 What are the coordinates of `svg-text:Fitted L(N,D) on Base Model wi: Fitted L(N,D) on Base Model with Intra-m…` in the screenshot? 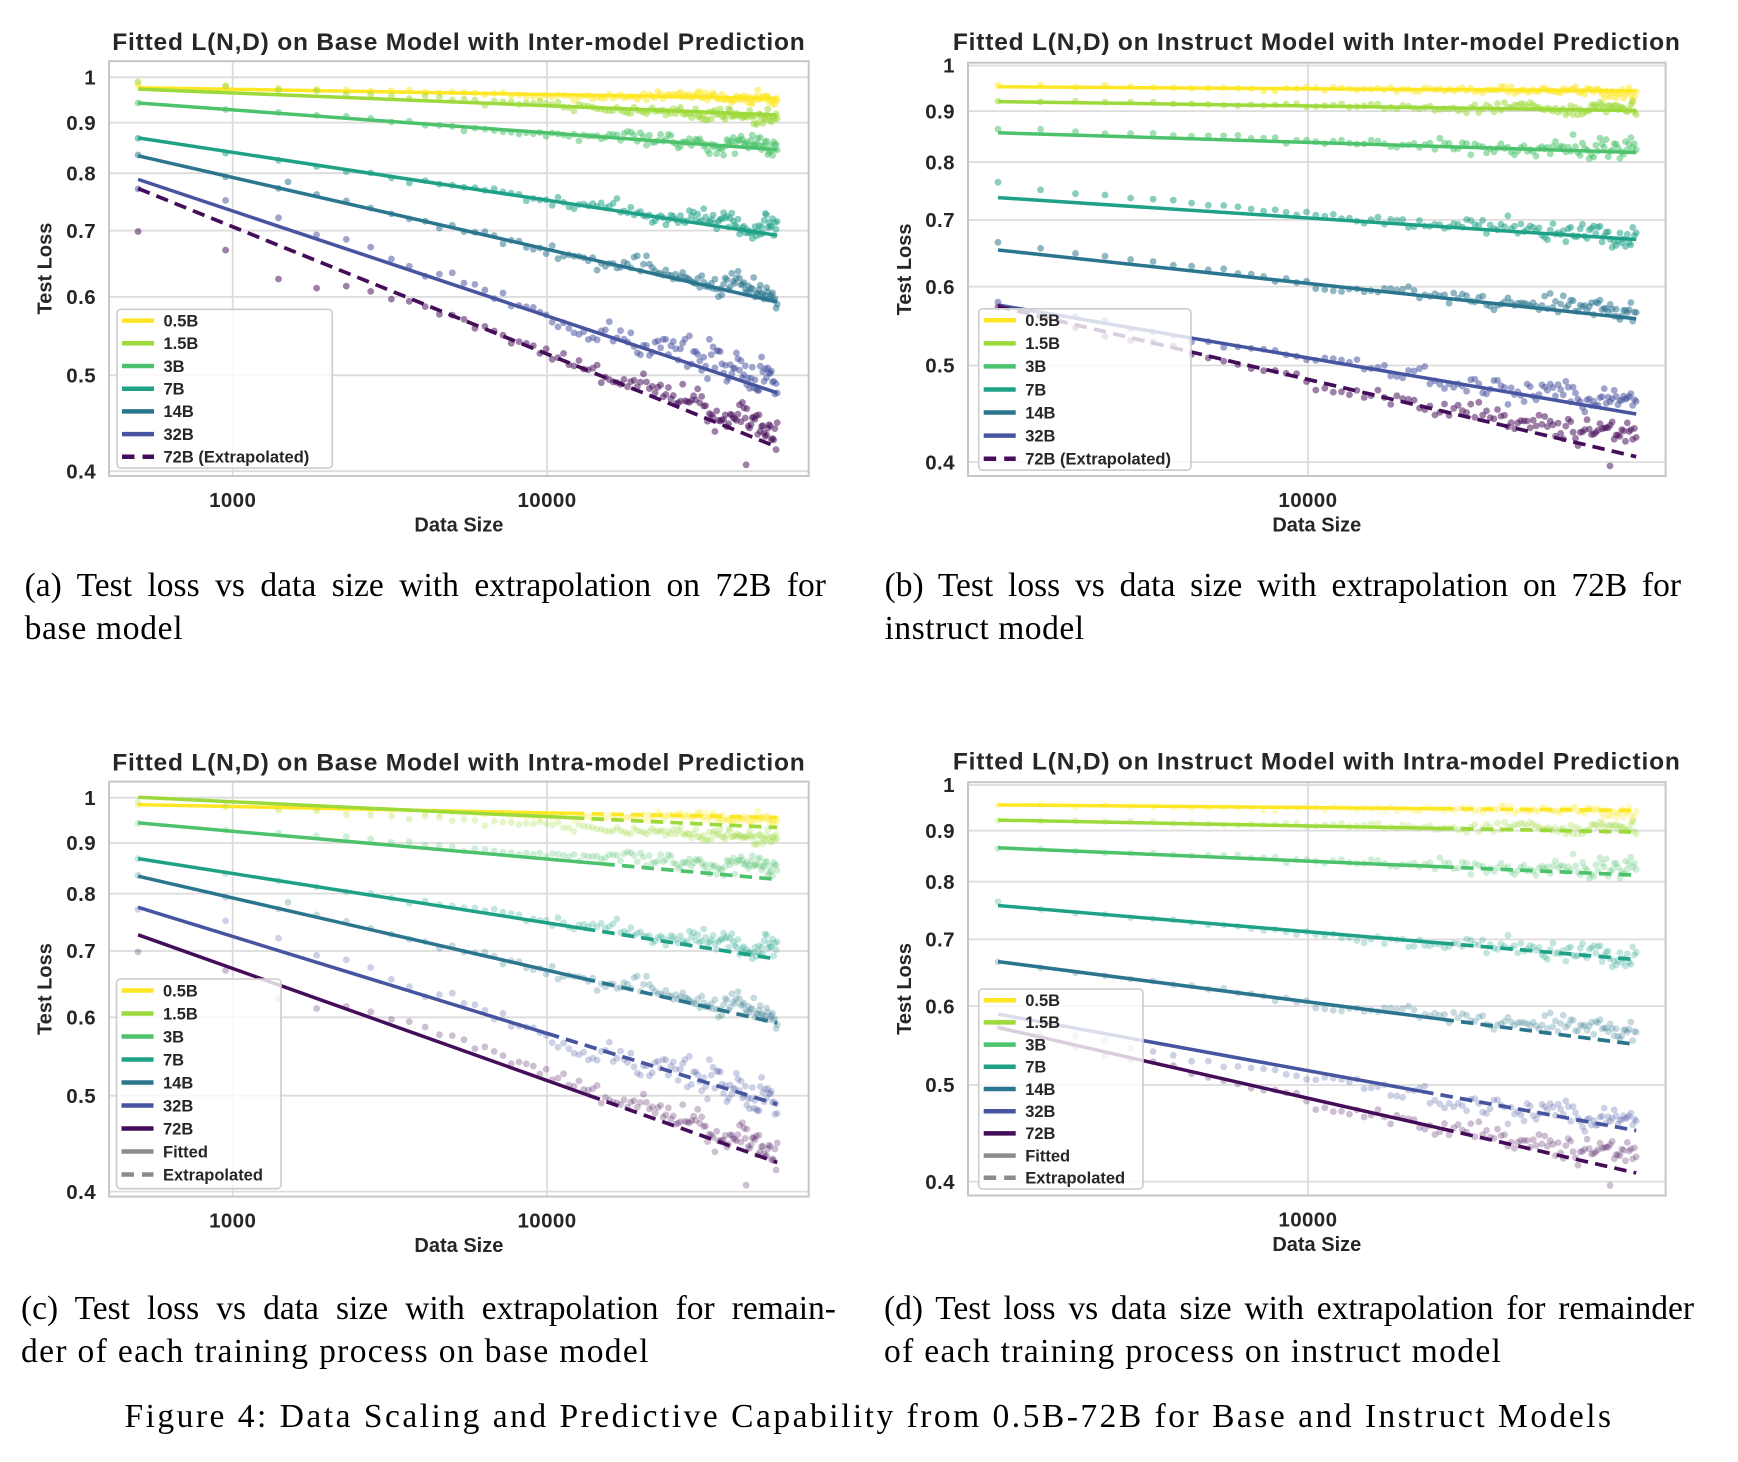 It's located at (458, 762).